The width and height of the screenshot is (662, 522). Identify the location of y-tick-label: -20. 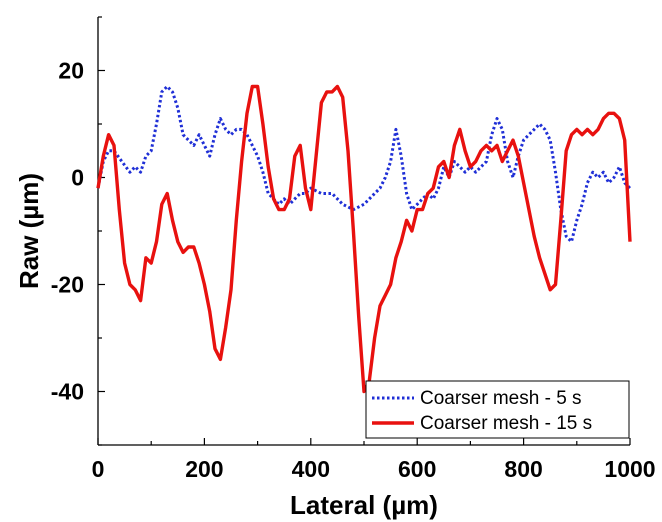
(67, 285).